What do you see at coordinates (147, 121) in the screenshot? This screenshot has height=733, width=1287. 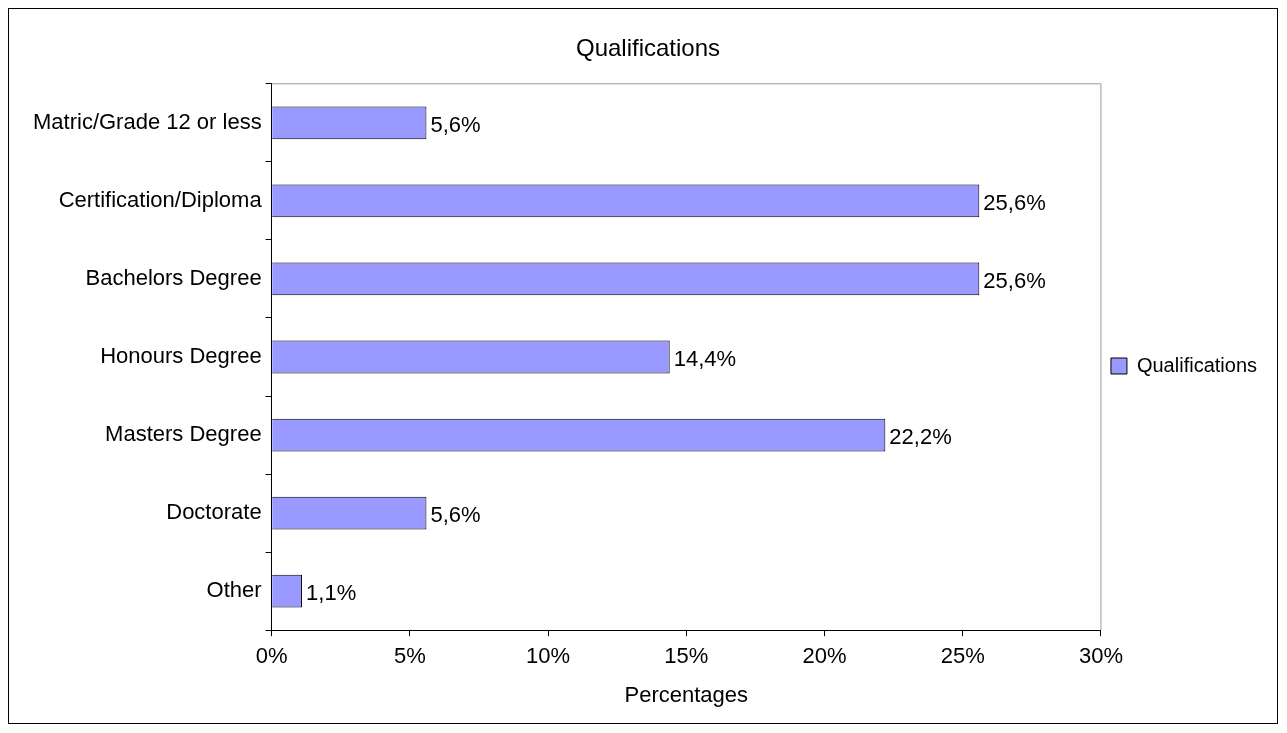 I see `y-tick-label: Matric/Grade 12 or less` at bounding box center [147, 121].